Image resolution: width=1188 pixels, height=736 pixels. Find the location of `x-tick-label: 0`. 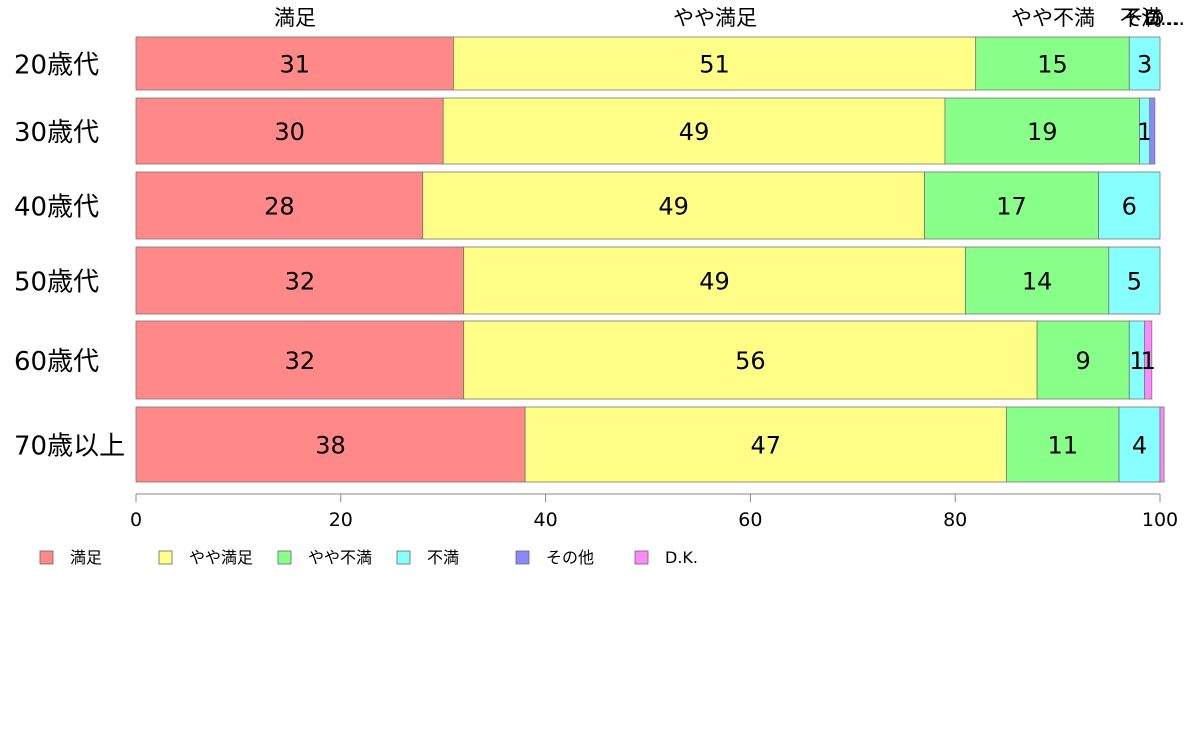

x-tick-label: 0 is located at coordinates (136, 520).